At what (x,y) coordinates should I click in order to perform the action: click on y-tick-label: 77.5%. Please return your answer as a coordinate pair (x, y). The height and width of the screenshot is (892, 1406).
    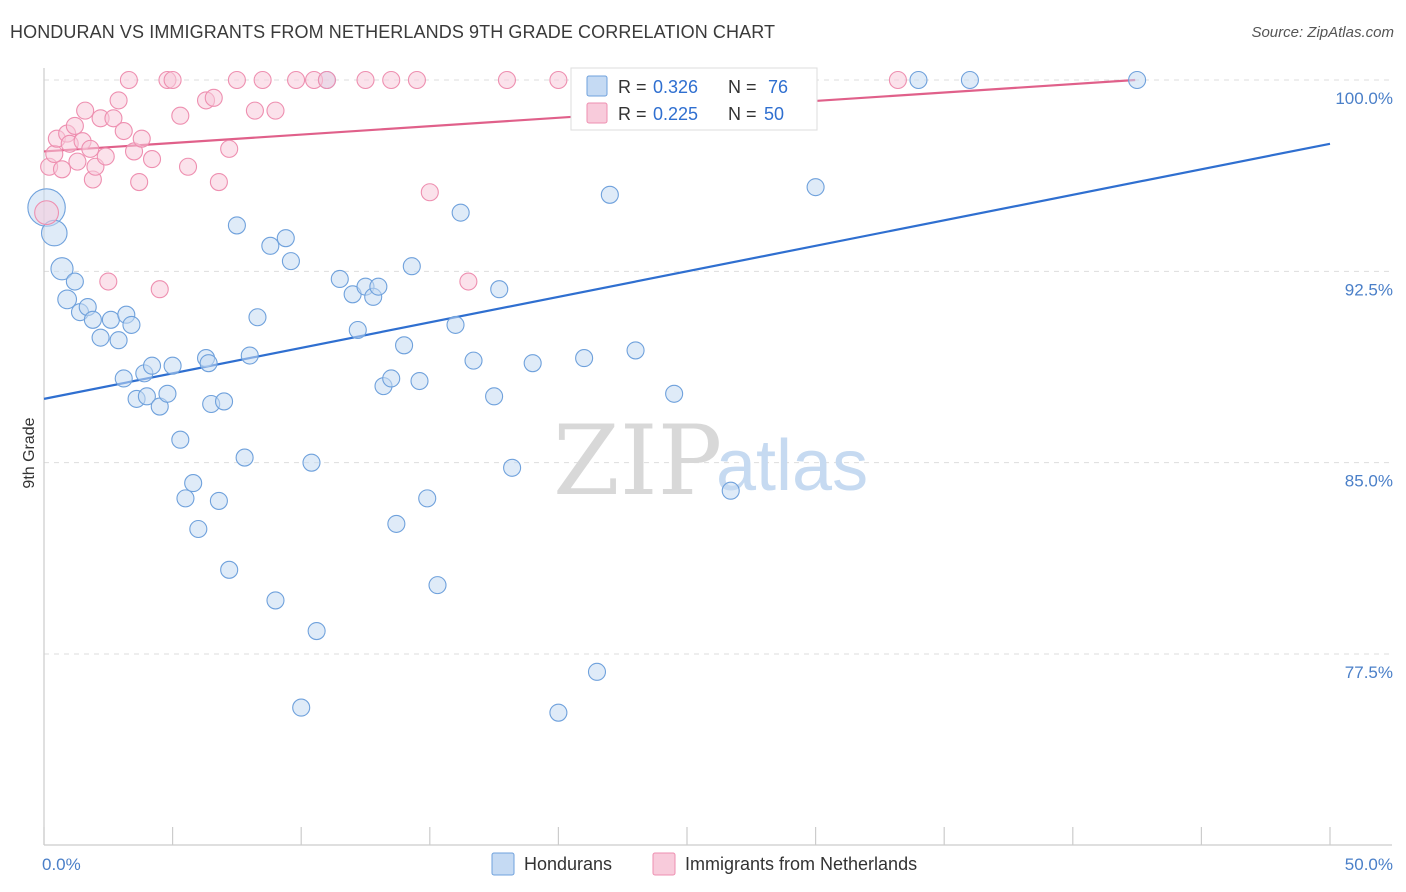
    Looking at the image, I should click on (1369, 672).